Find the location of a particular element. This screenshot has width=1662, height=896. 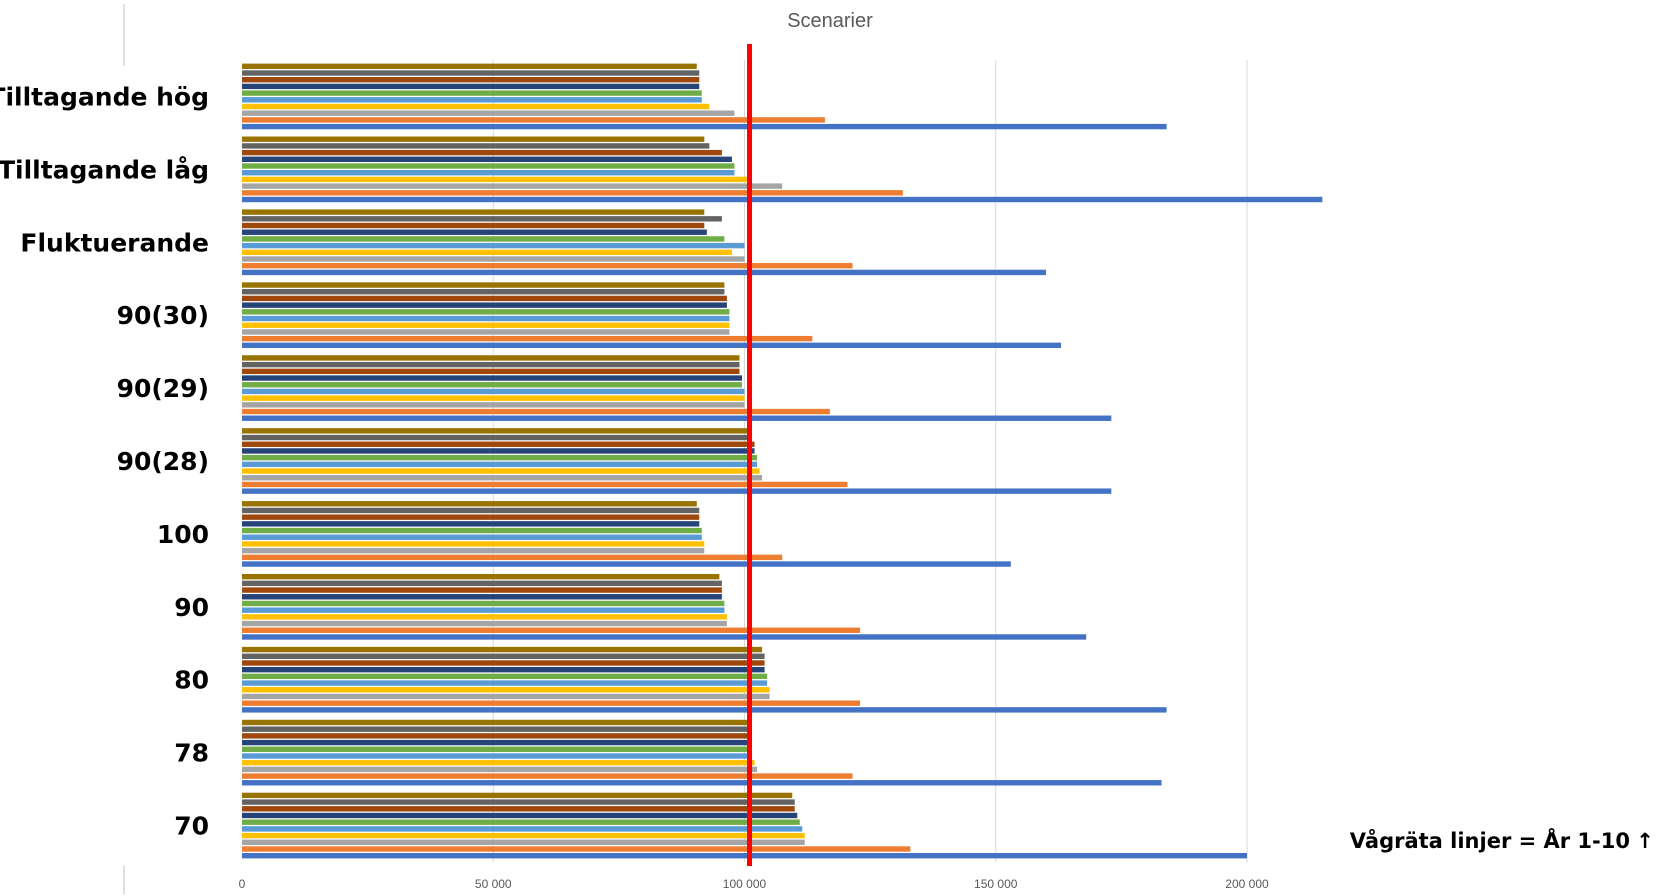

category-label-4: 100 is located at coordinates (183, 534).